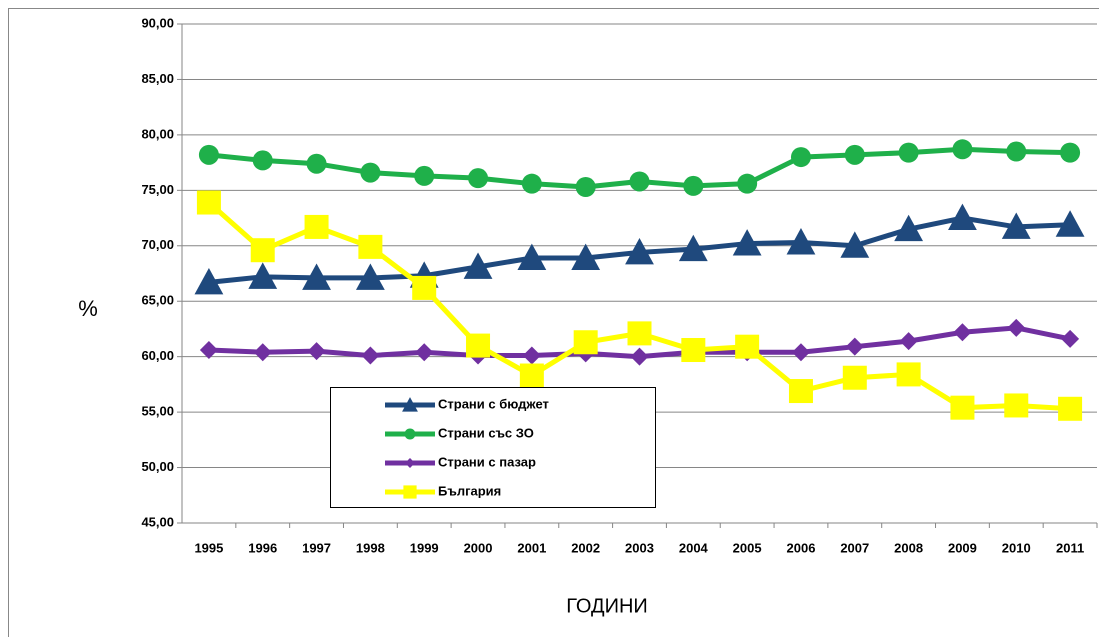  What do you see at coordinates (747, 547) in the screenshot?
I see `x-tick-label: 2005` at bounding box center [747, 547].